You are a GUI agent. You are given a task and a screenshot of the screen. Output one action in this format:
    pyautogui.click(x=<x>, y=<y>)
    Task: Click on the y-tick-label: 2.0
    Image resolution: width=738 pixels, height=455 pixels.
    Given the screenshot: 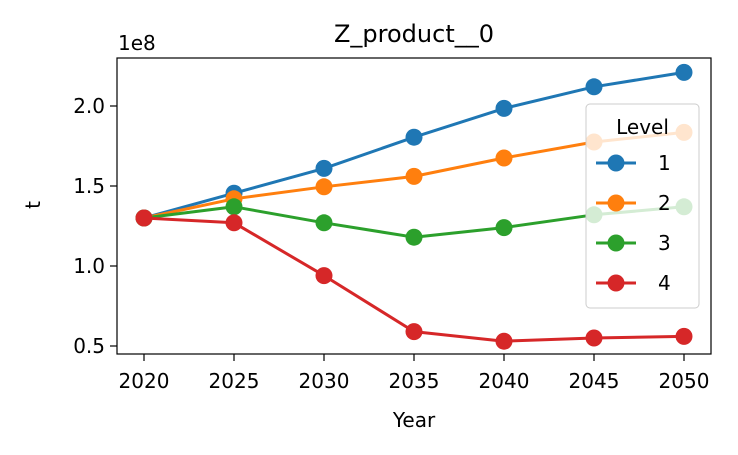 What is the action you would take?
    pyautogui.click(x=89, y=106)
    